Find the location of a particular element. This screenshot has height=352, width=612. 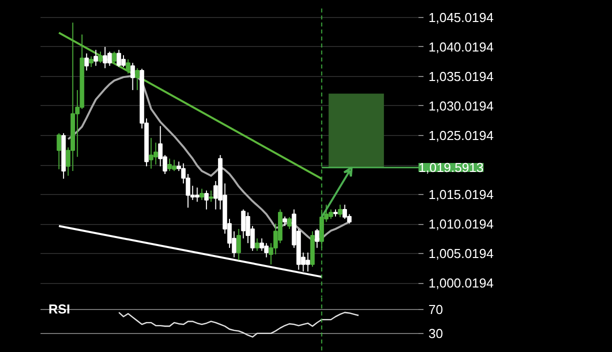

y-tick-label: 1,005.0194 is located at coordinates (461, 254).